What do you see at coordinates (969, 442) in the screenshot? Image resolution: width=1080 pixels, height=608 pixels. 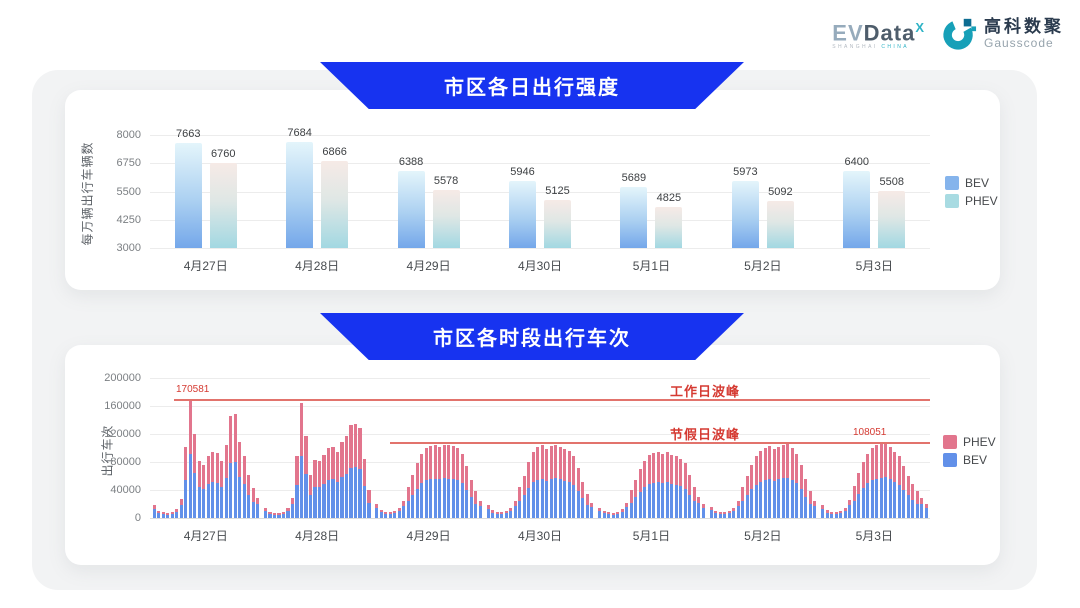 I see `legend-item-phev: PHEV` at bounding box center [969, 442].